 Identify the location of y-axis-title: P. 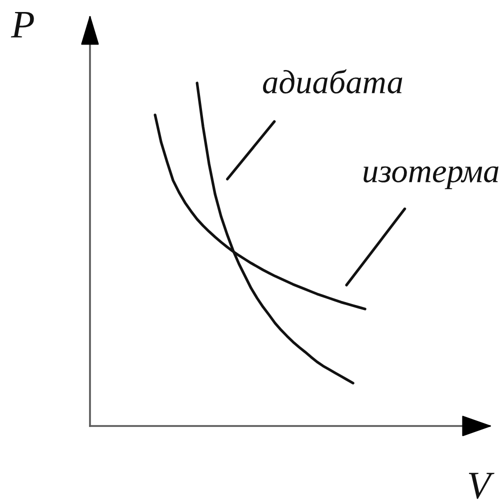
(22, 25).